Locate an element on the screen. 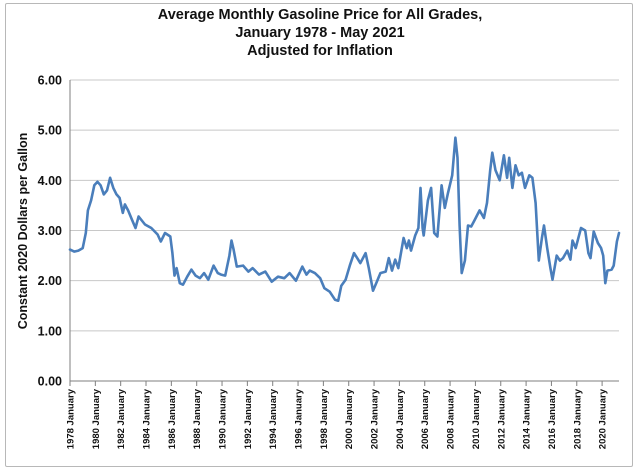 The height and width of the screenshot is (471, 640). x-tick-label: 1984 January is located at coordinates (147, 418).